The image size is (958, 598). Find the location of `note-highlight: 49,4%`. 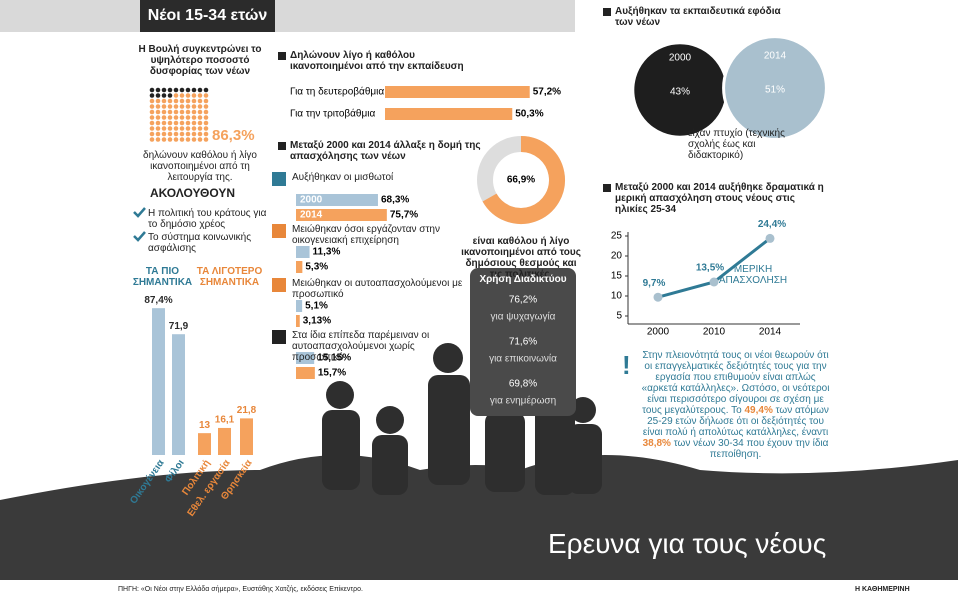

note-highlight: 49,4% is located at coordinates (758, 410).